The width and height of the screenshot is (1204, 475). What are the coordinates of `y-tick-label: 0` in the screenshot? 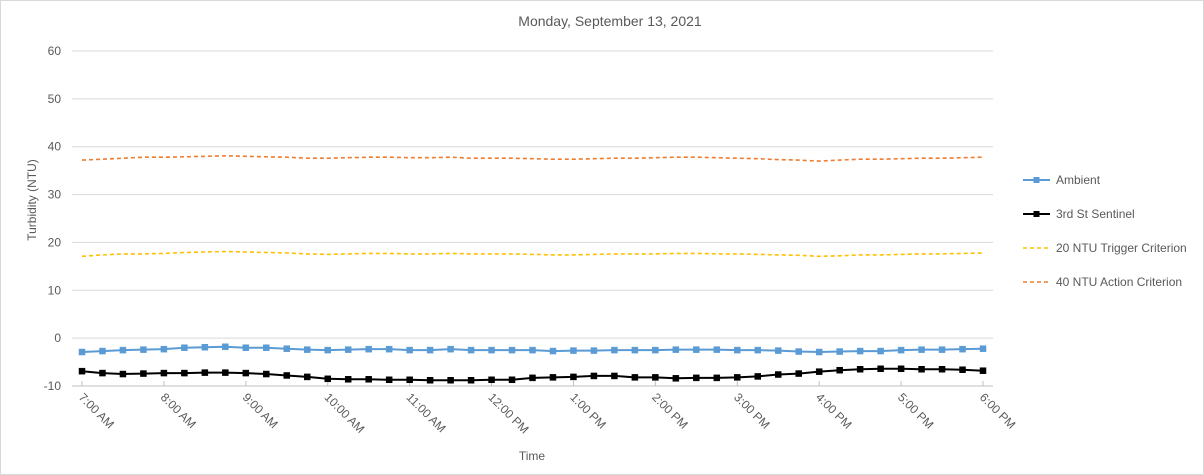 It's located at (57, 338).